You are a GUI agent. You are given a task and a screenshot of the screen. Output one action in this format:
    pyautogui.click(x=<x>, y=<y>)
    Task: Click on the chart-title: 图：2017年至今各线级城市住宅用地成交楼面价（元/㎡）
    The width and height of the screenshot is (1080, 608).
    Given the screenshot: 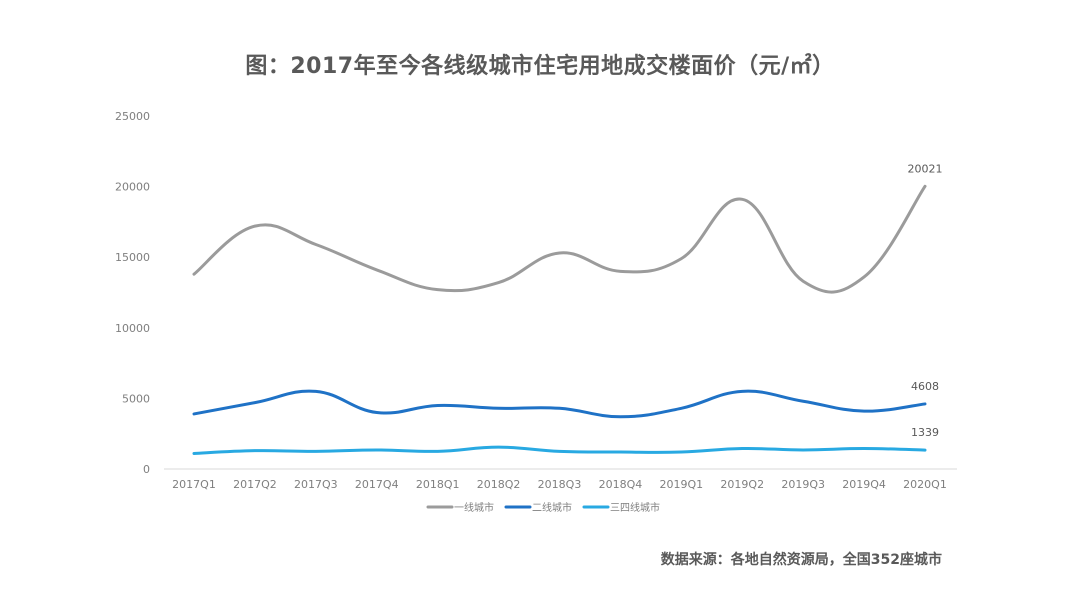 What is the action you would take?
    pyautogui.click(x=540, y=66)
    